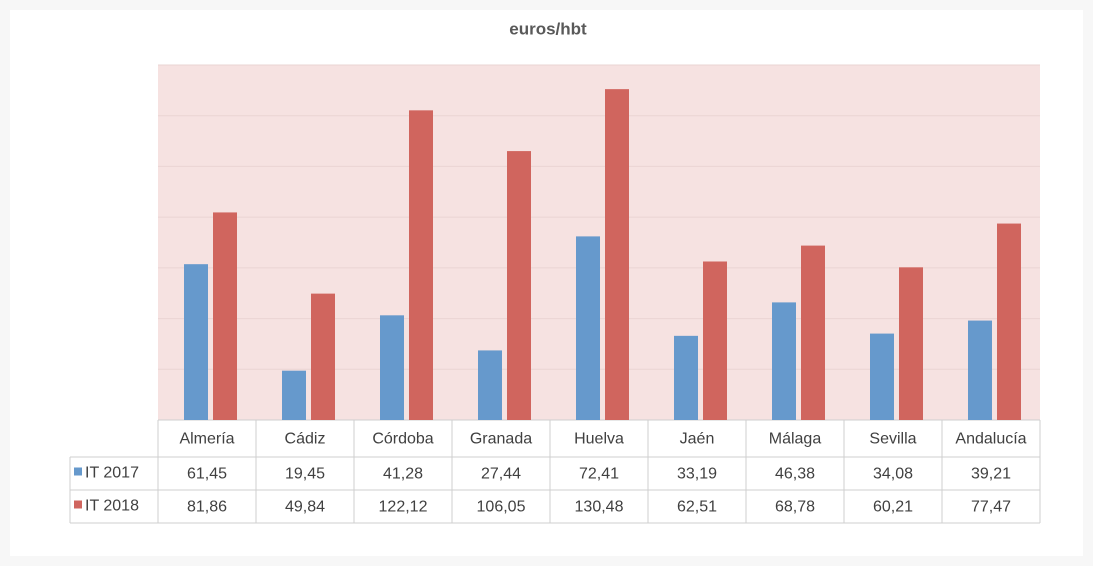 This screenshot has height=566, width=1093. What do you see at coordinates (402, 439) in the screenshot?
I see `x-tick-label: Córdoba` at bounding box center [402, 439].